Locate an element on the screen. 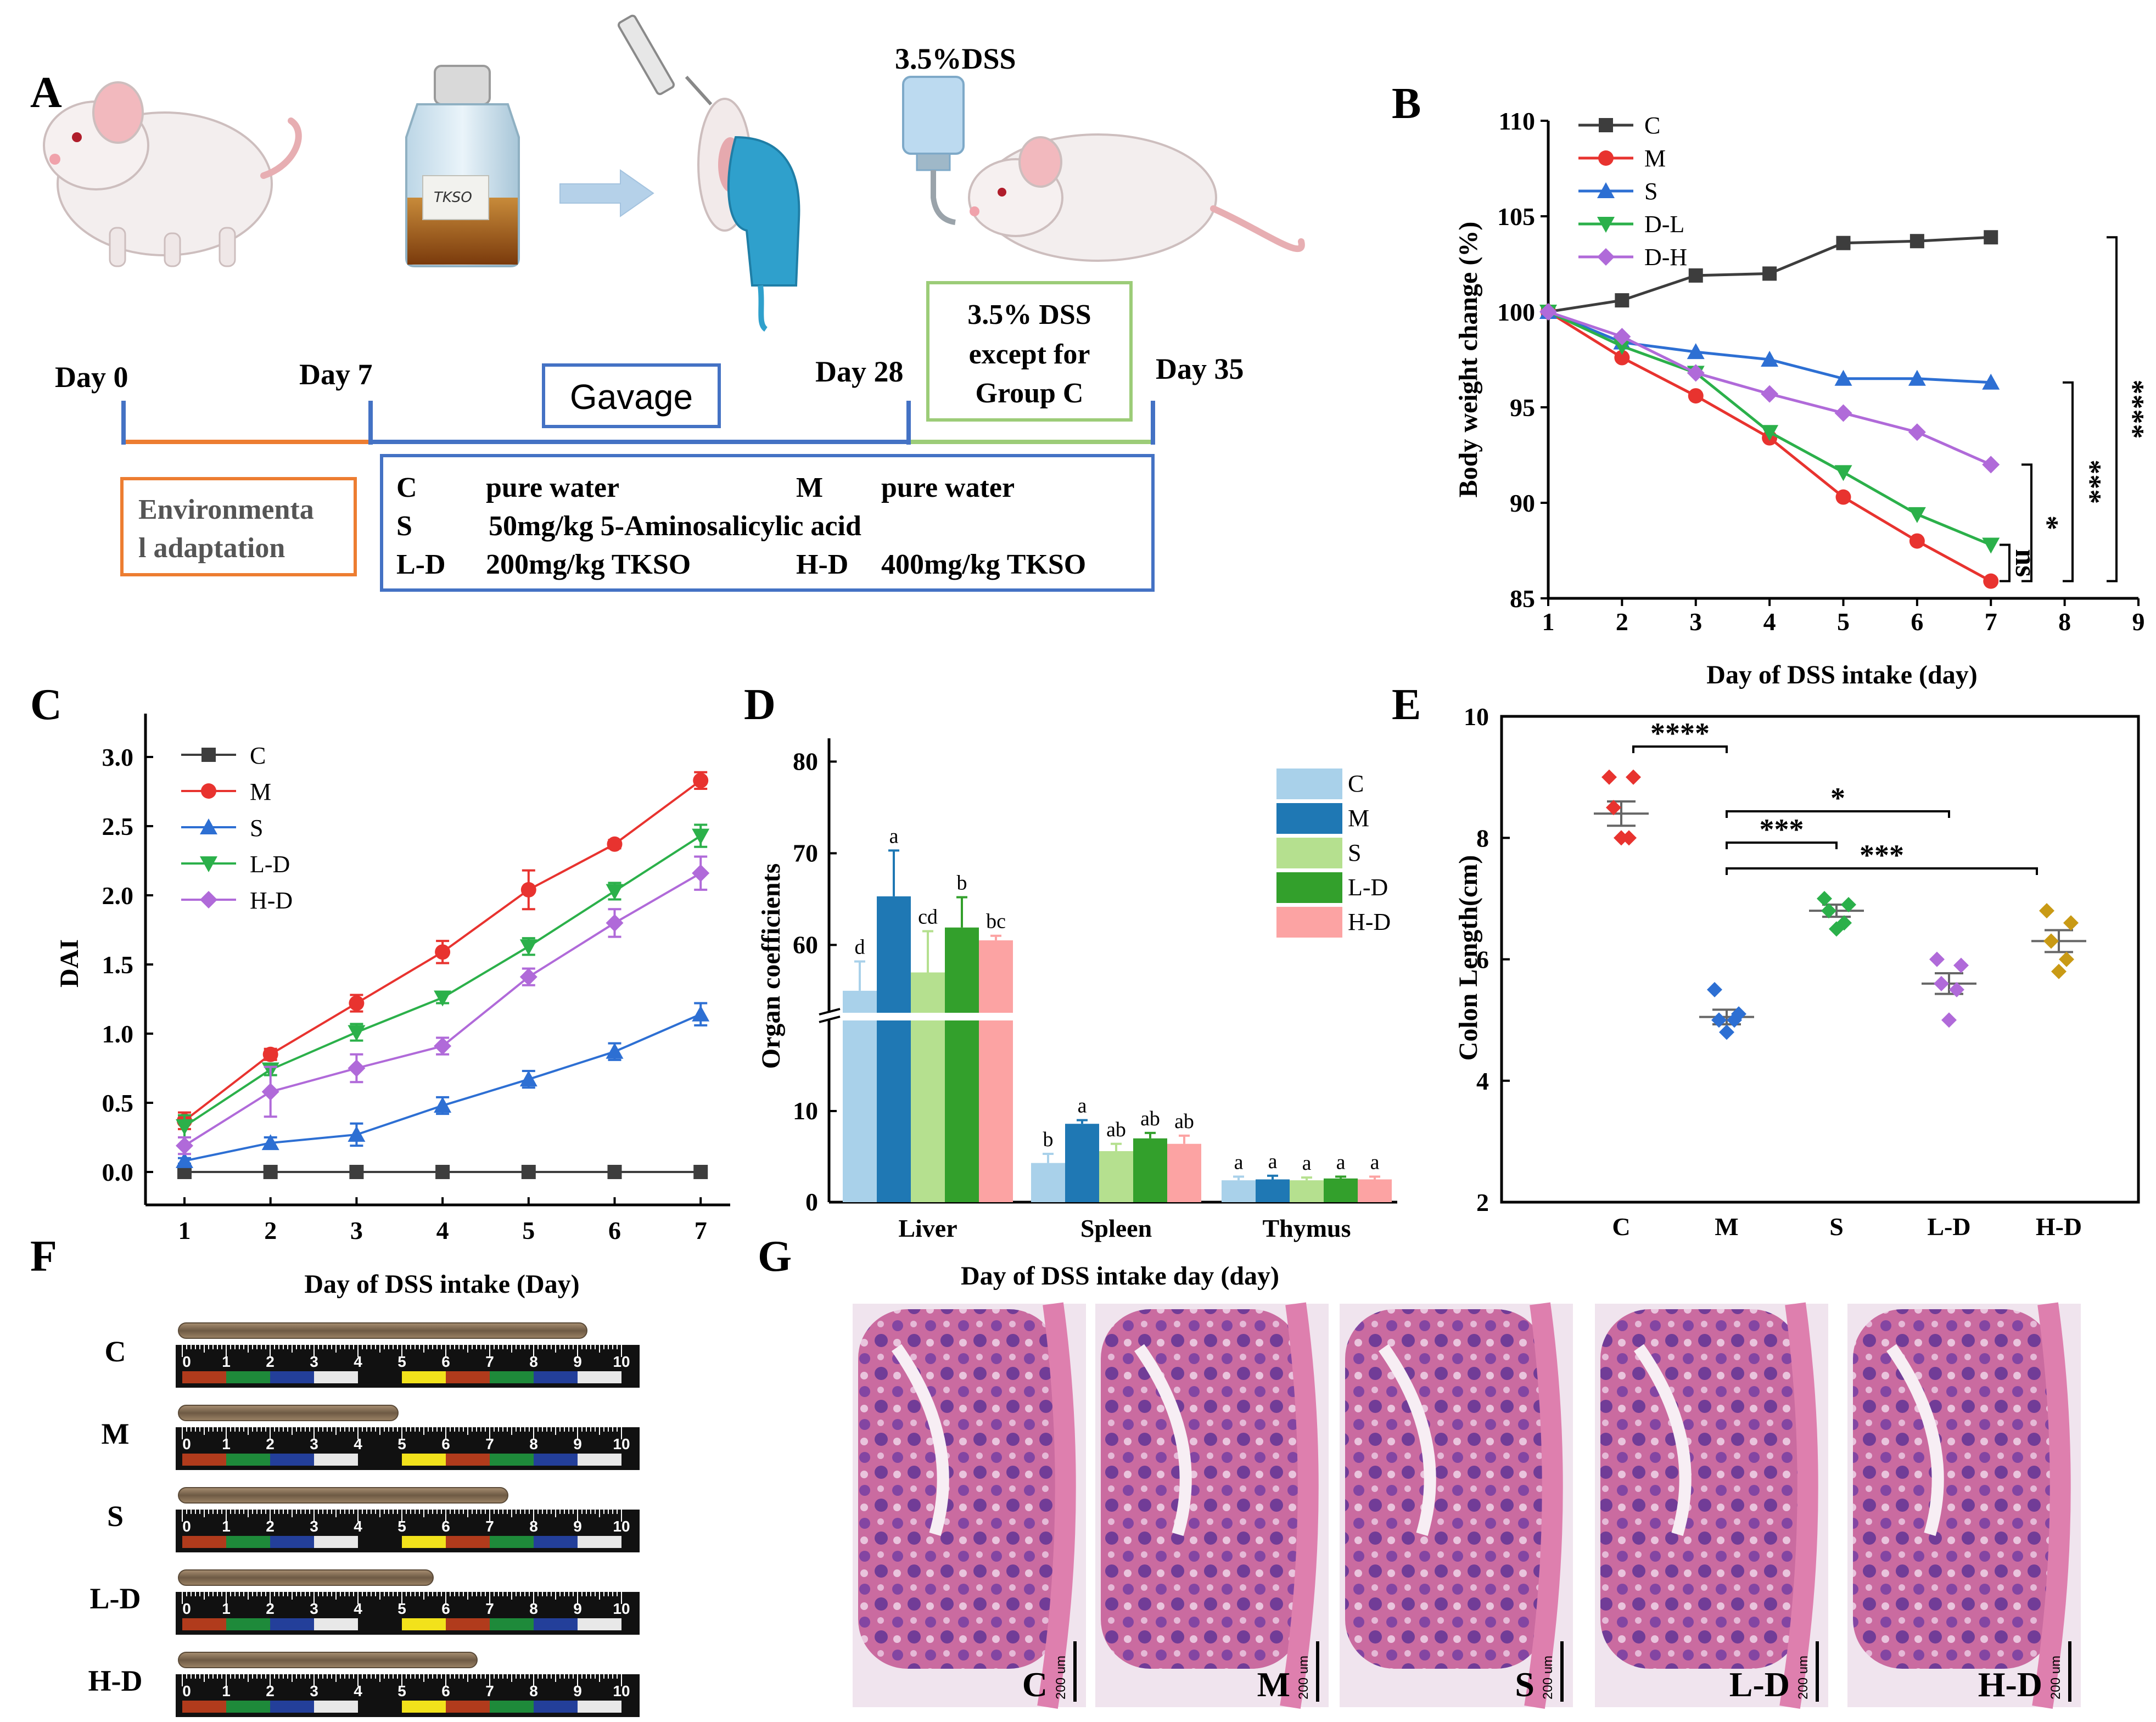  f-ruler-number: 6 is located at coordinates (446, 1443).